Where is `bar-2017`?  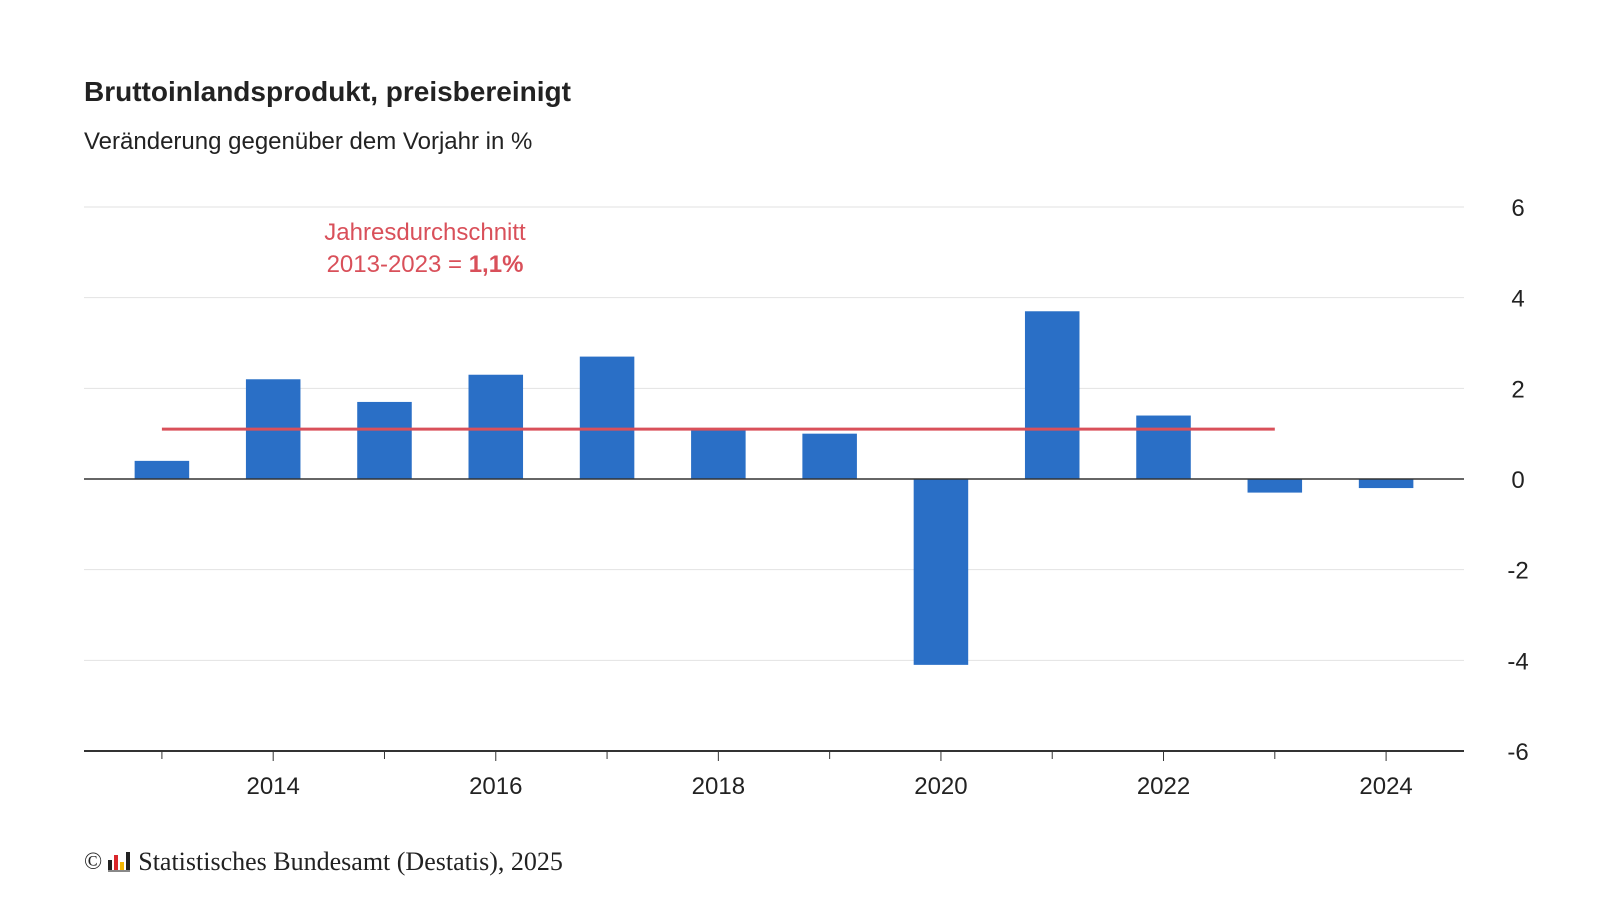 bar-2017 is located at coordinates (607, 417).